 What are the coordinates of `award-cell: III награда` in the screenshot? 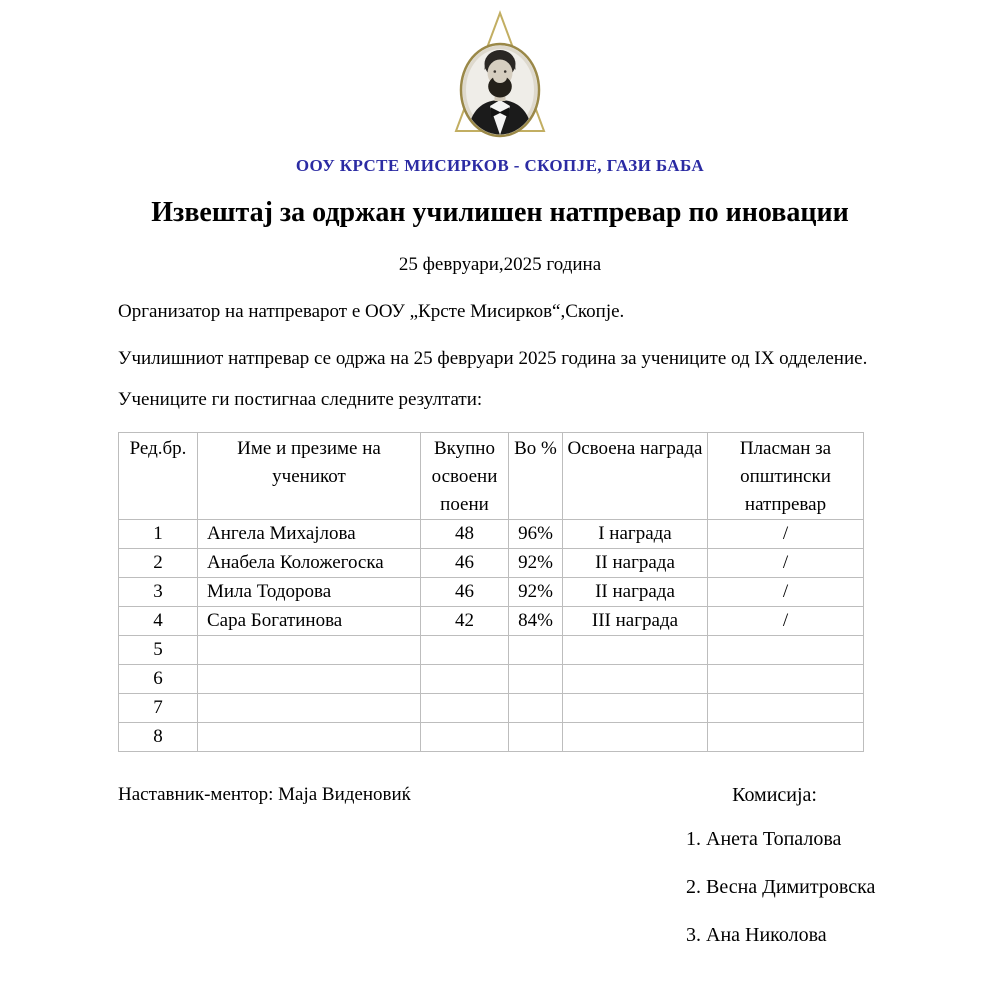 It's located at (635, 621).